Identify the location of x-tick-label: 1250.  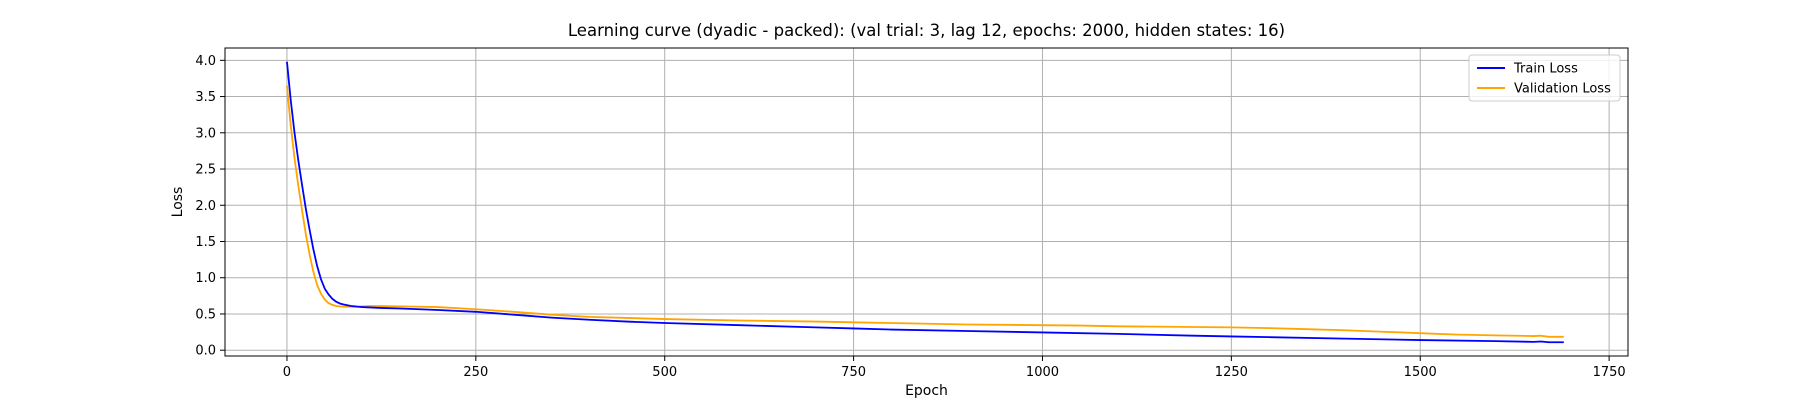
(1231, 372).